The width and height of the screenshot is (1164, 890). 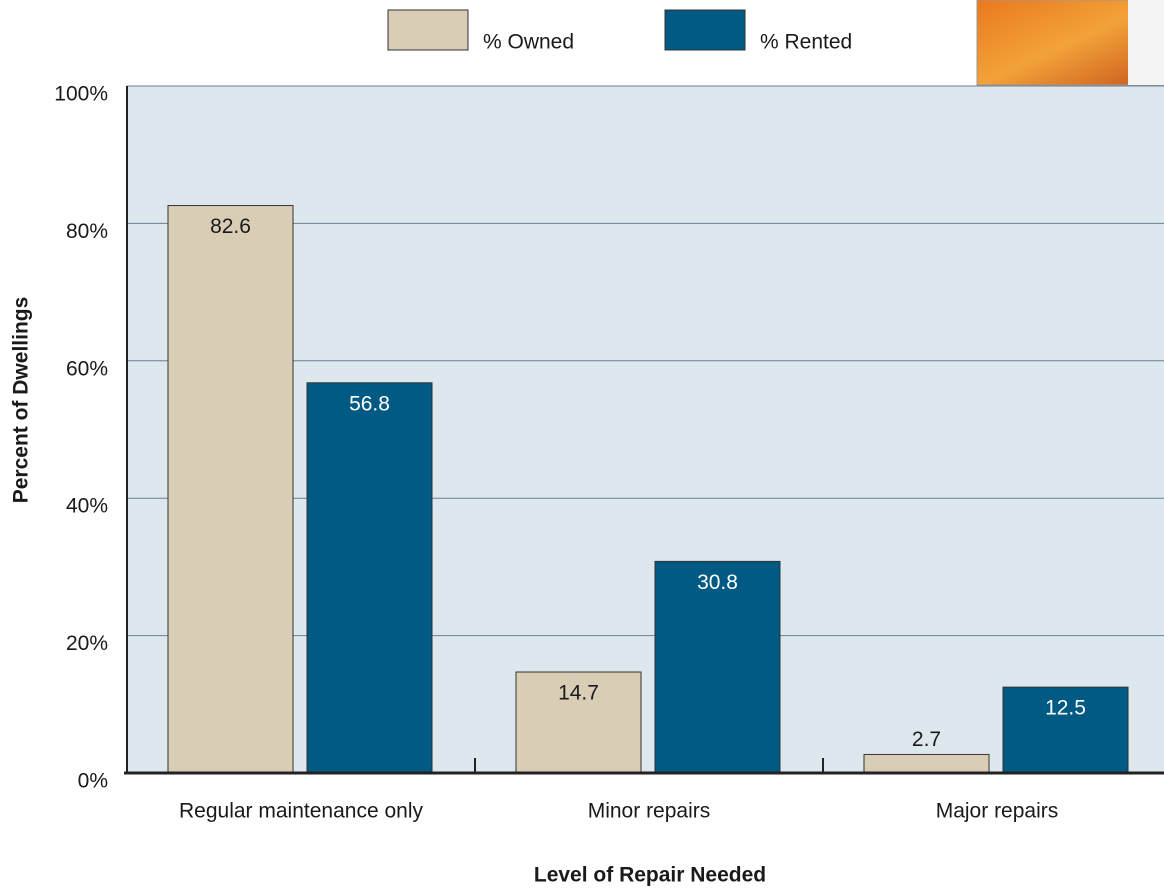 What do you see at coordinates (578, 693) in the screenshot?
I see `value-label: 14.7` at bounding box center [578, 693].